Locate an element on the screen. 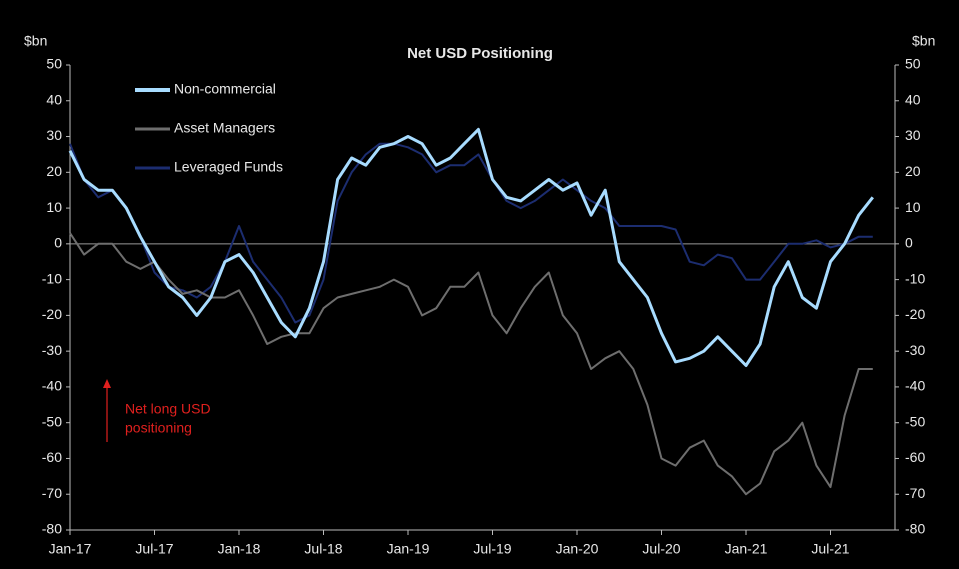 The width and height of the screenshot is (959, 569). x-tick-label: Jul-17 is located at coordinates (154, 549).